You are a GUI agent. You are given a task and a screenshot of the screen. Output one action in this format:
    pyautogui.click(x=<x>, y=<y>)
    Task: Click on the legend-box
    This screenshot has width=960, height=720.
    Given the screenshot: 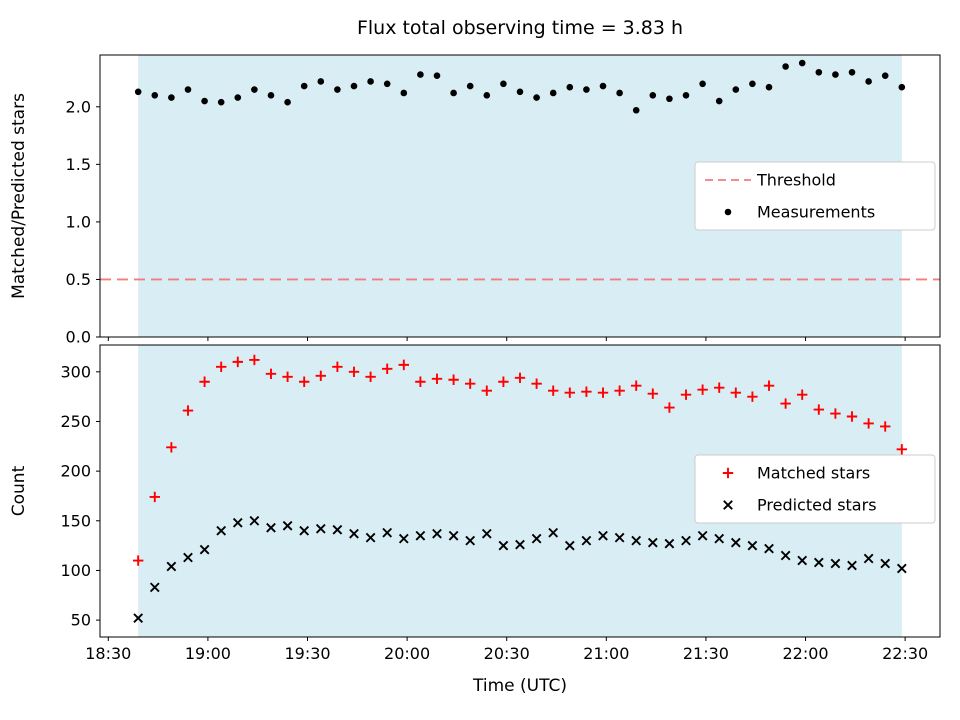 What is the action you would take?
    pyautogui.click(x=815, y=489)
    